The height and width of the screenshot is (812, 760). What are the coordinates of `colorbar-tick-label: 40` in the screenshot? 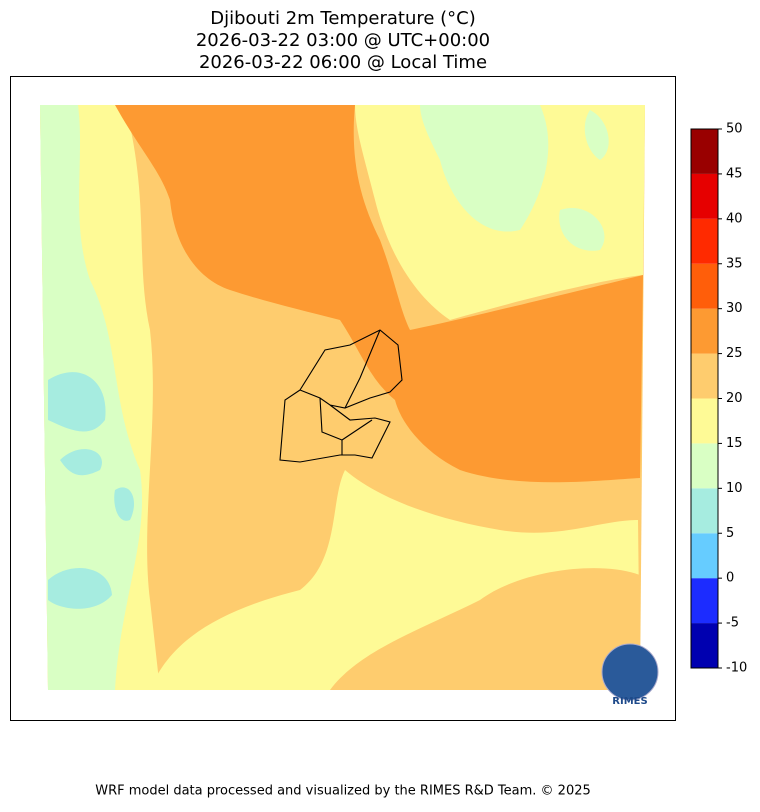 It's located at (734, 218).